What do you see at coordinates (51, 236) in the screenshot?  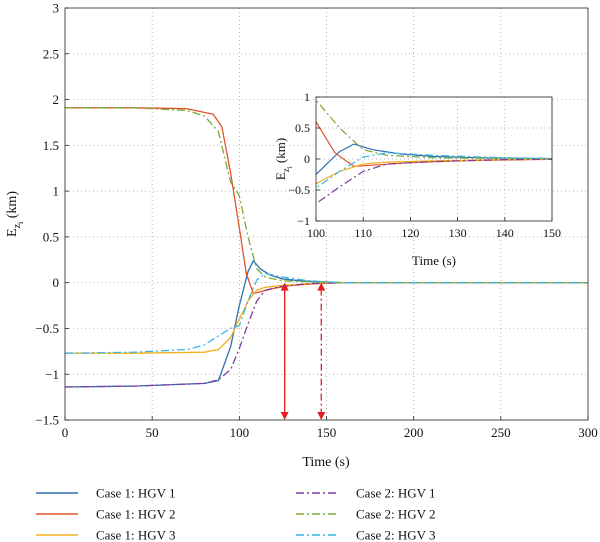 I see `main-y-tick-label: 0.5` at bounding box center [51, 236].